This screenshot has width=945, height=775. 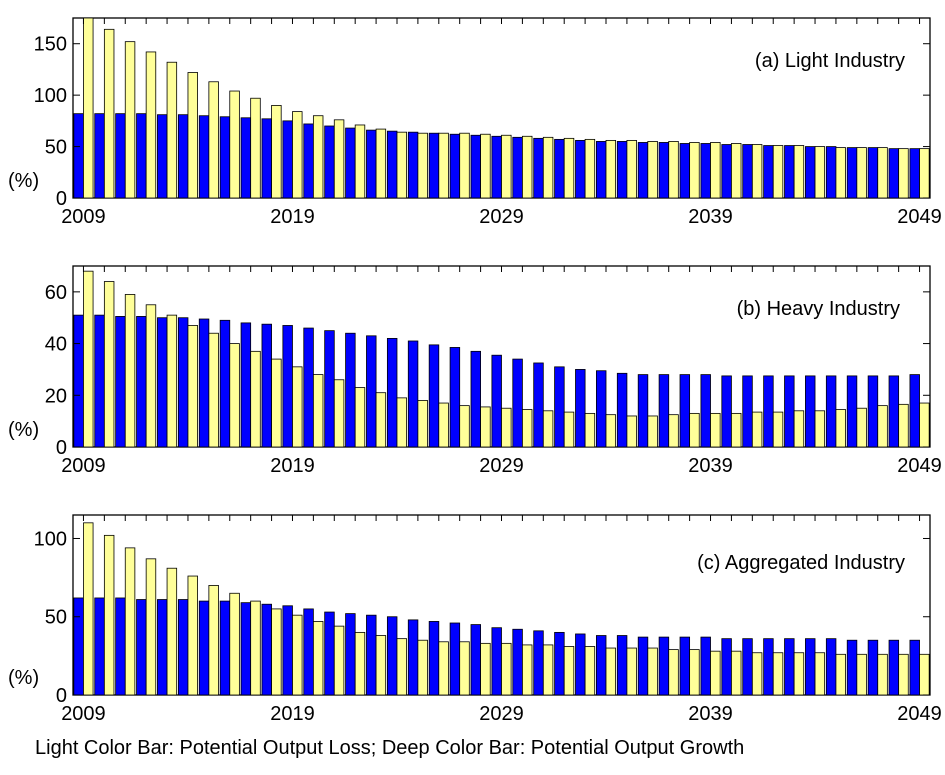 What do you see at coordinates (141, 156) in the screenshot?
I see `bar-growth-2012` at bounding box center [141, 156].